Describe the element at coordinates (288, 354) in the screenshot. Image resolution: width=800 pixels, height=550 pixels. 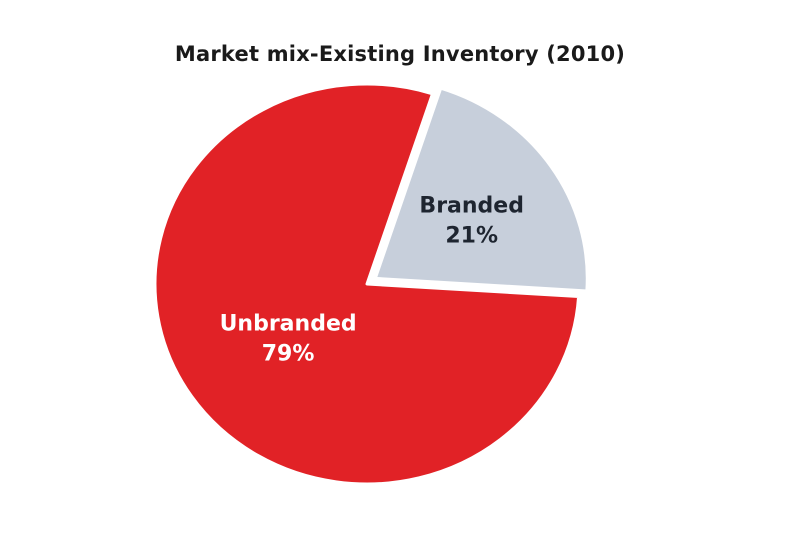
I see `slice-value-unbranded: 79%` at that location.